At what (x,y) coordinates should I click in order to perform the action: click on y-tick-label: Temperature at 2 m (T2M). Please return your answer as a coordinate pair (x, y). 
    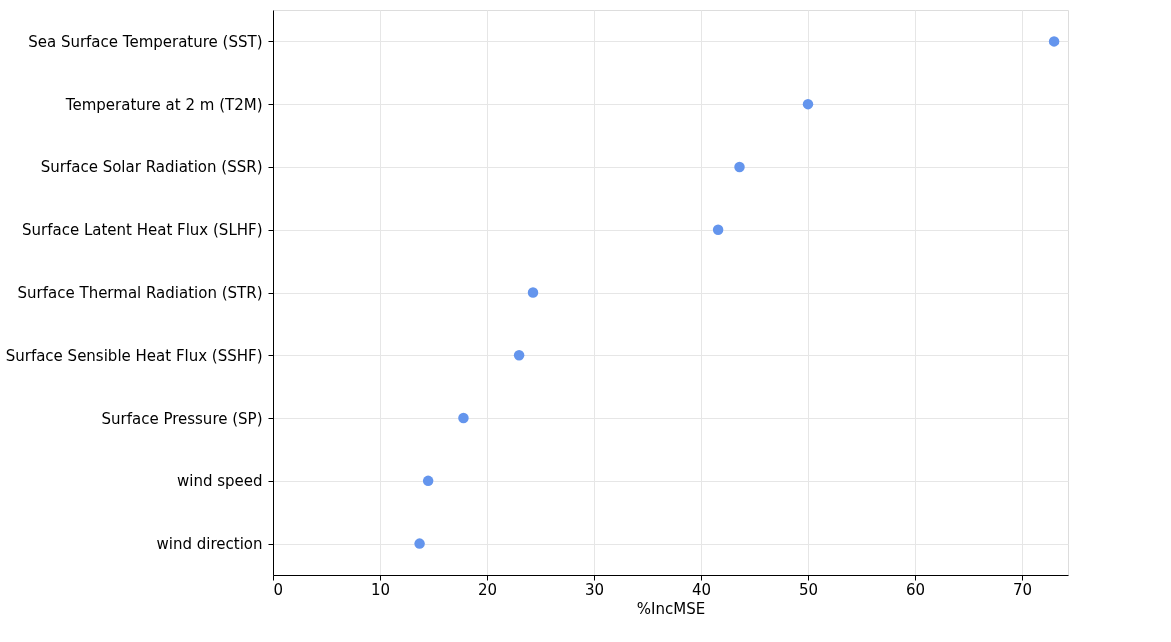
    Looking at the image, I should click on (163, 104).